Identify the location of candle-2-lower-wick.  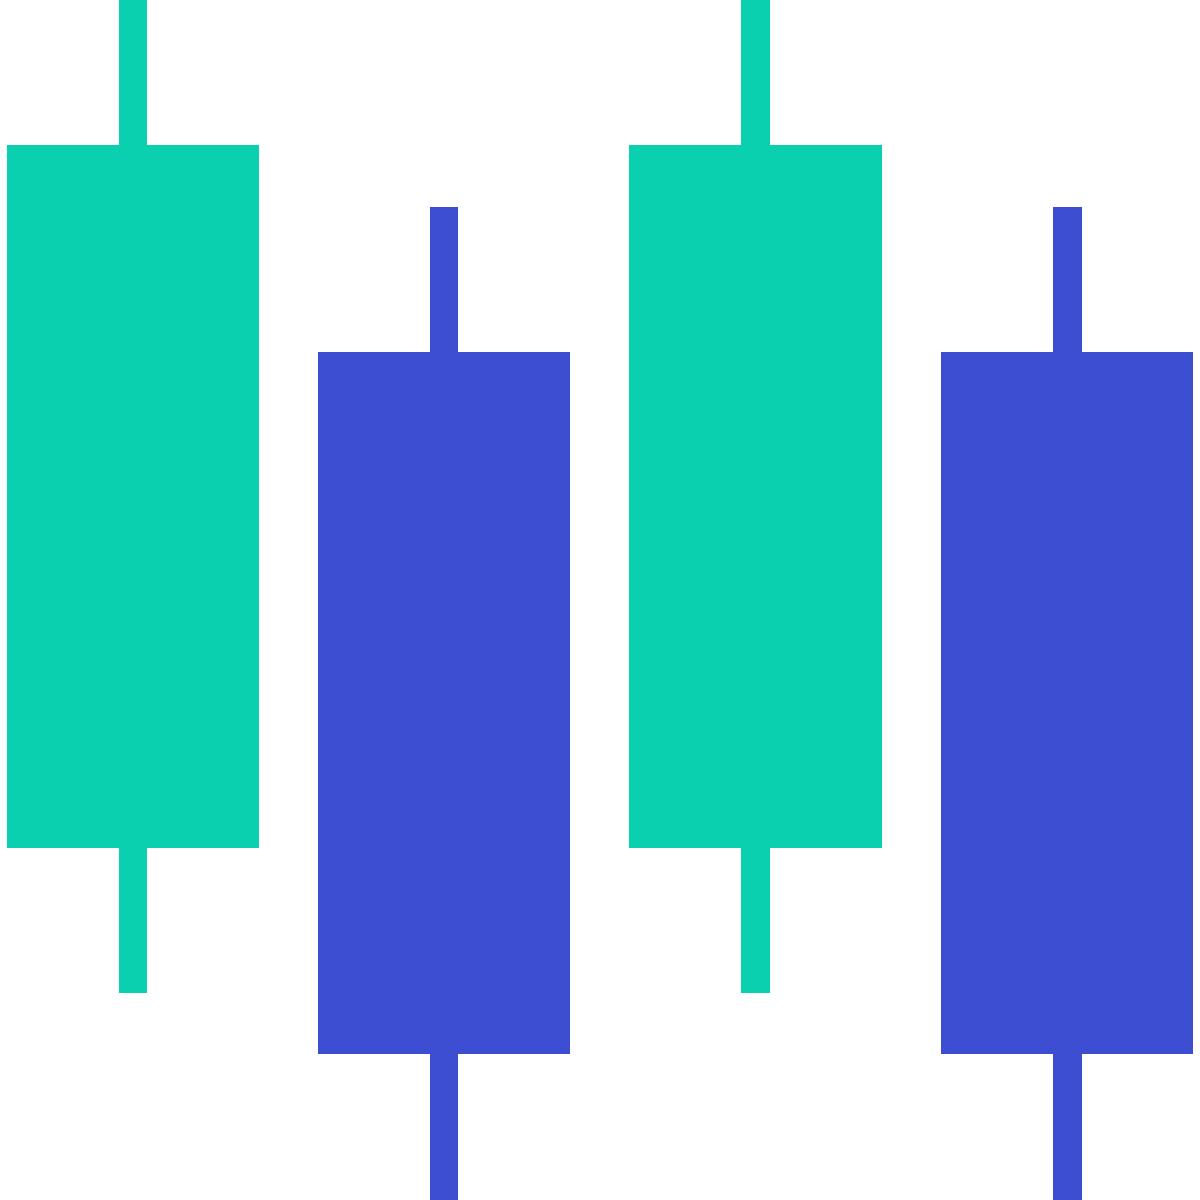
(444, 1127).